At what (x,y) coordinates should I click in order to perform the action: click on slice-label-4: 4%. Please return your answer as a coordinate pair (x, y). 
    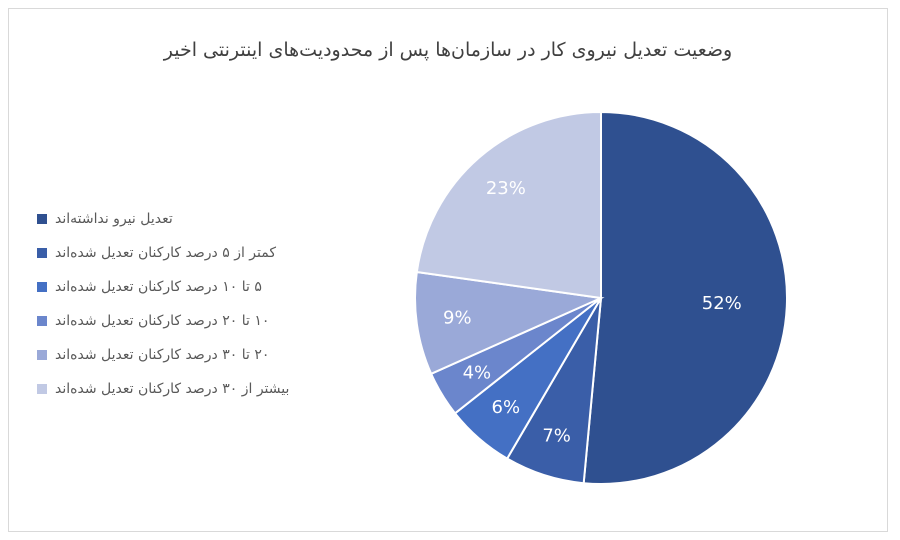
    Looking at the image, I should click on (477, 373).